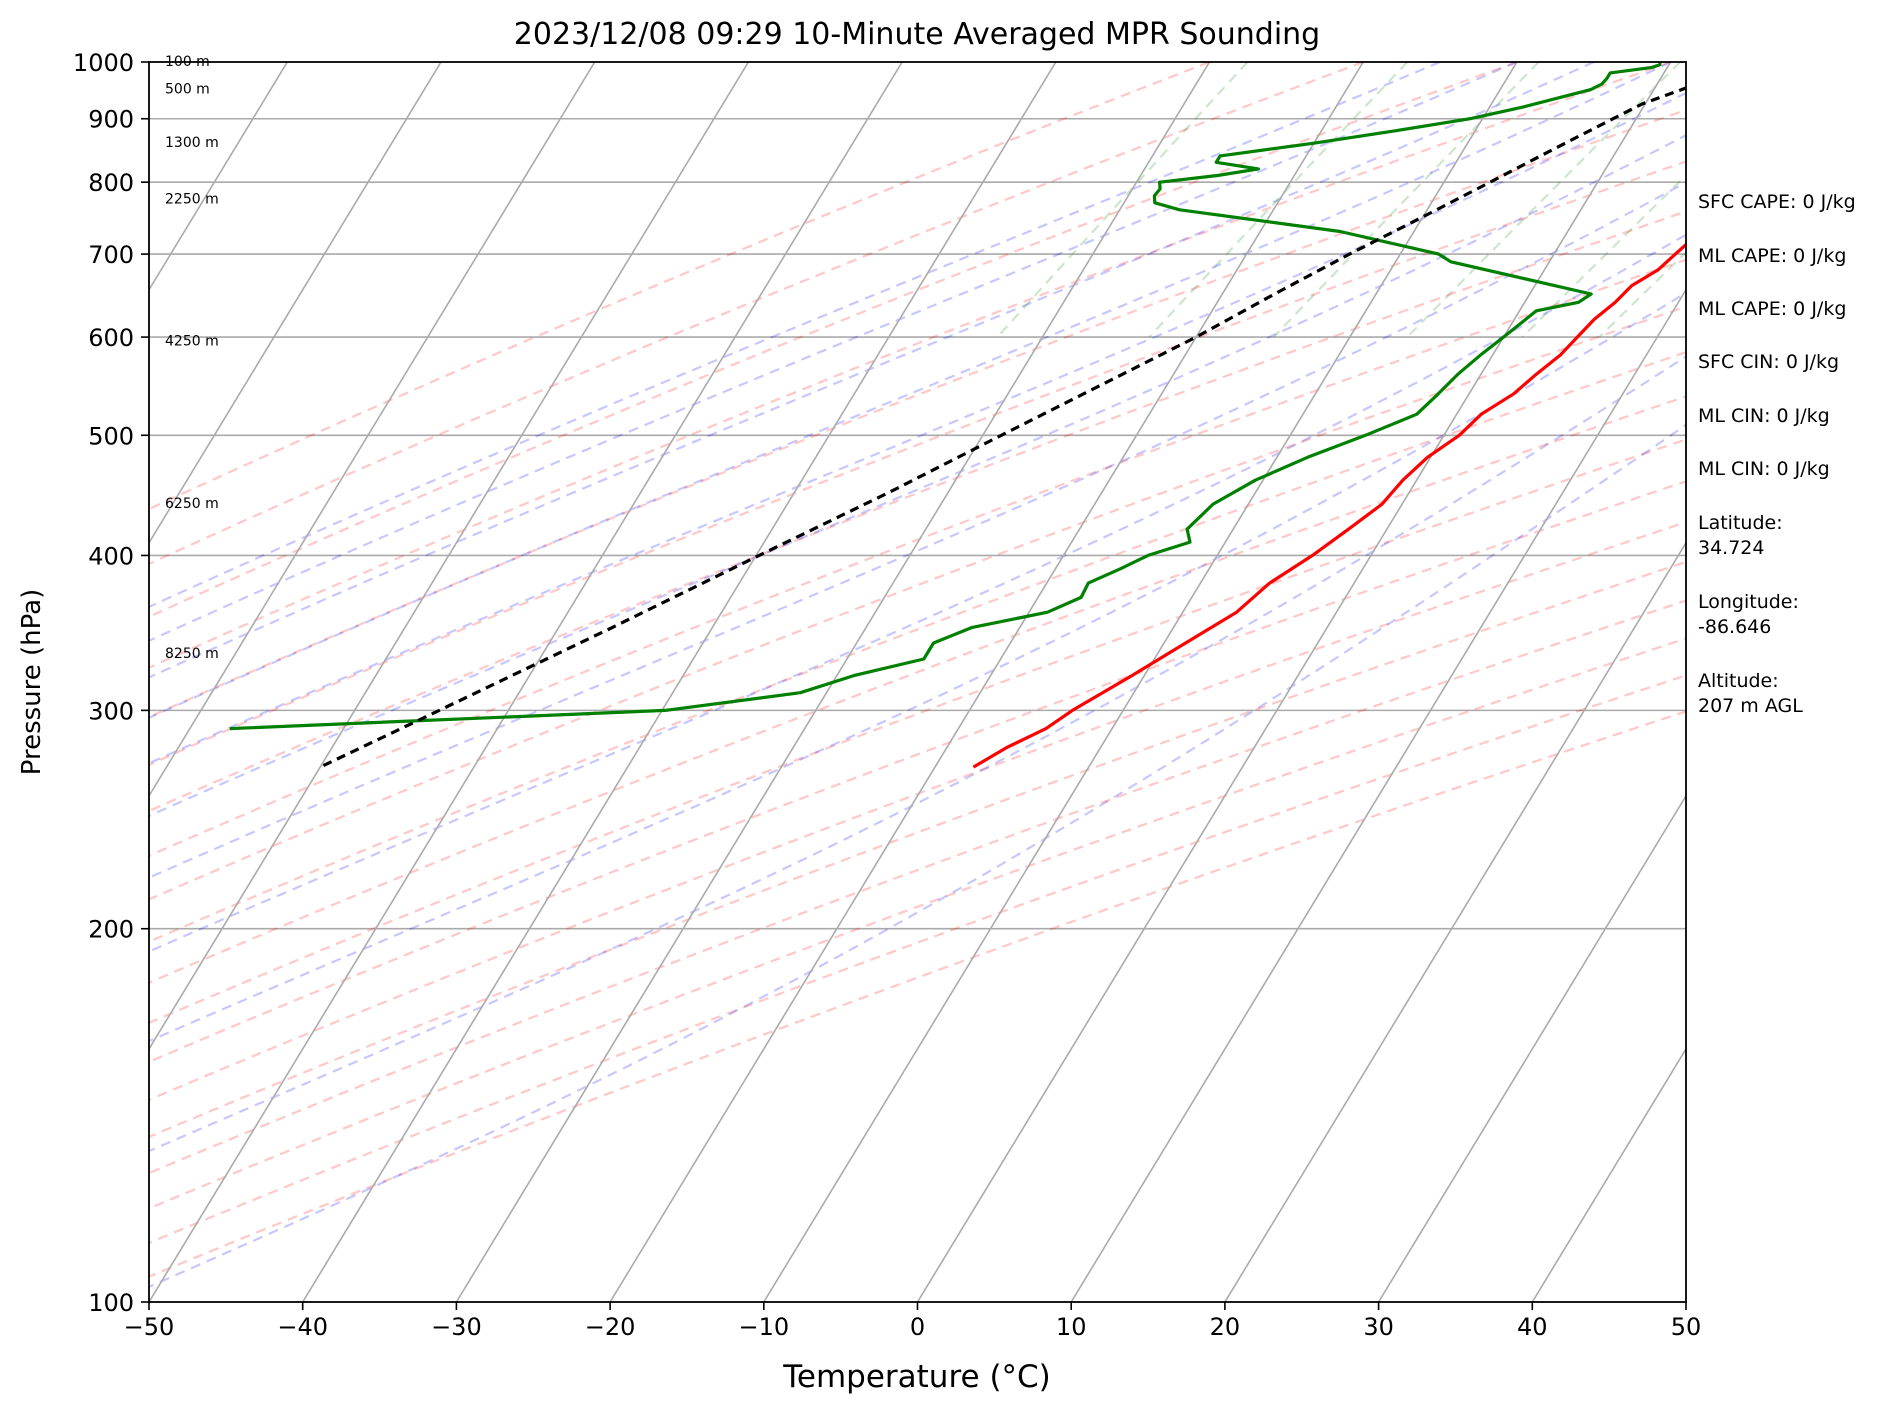 Image resolution: width=1893 pixels, height=1410 pixels. I want to click on height-label: 2250 m, so click(192, 199).